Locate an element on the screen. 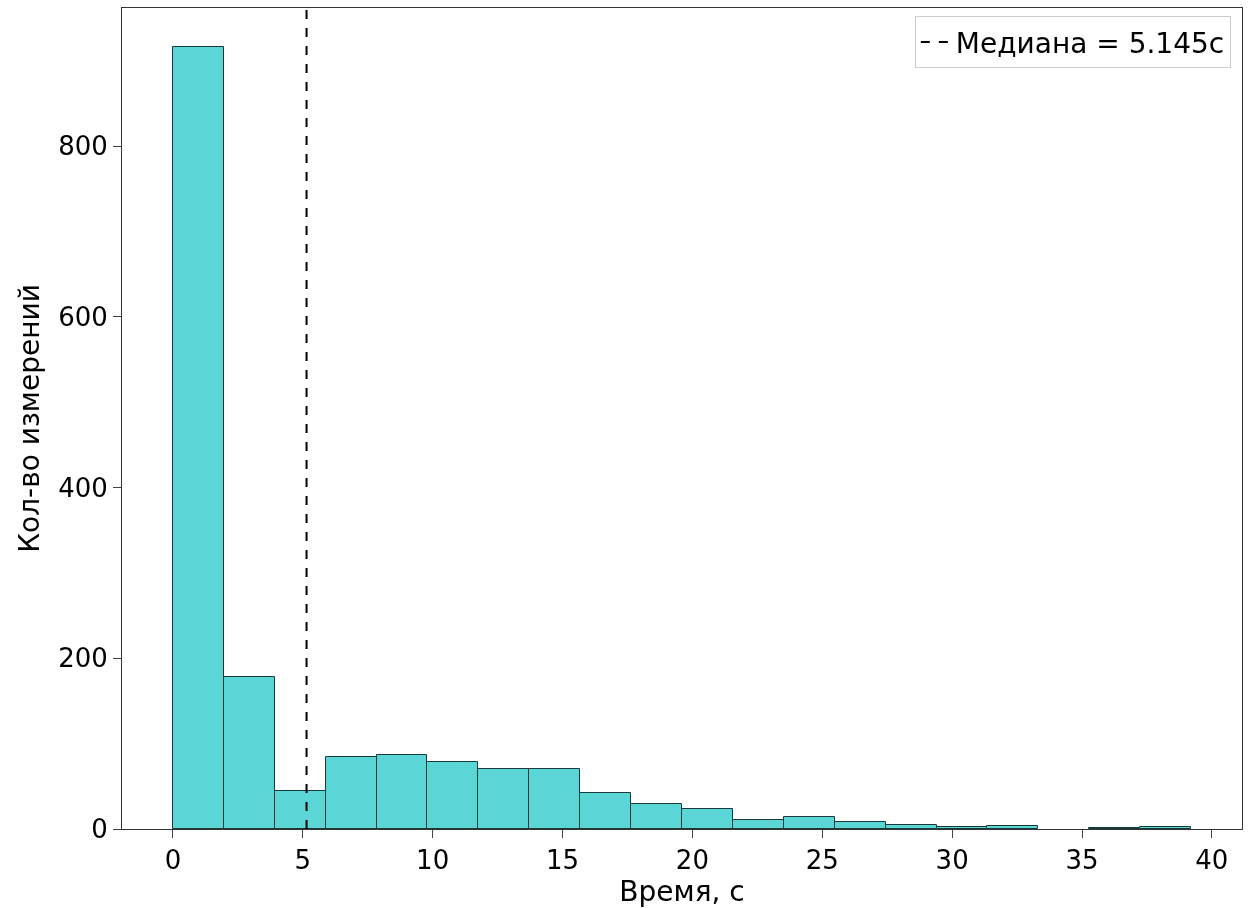  y-tick-label: 400 is located at coordinates (83, 487).